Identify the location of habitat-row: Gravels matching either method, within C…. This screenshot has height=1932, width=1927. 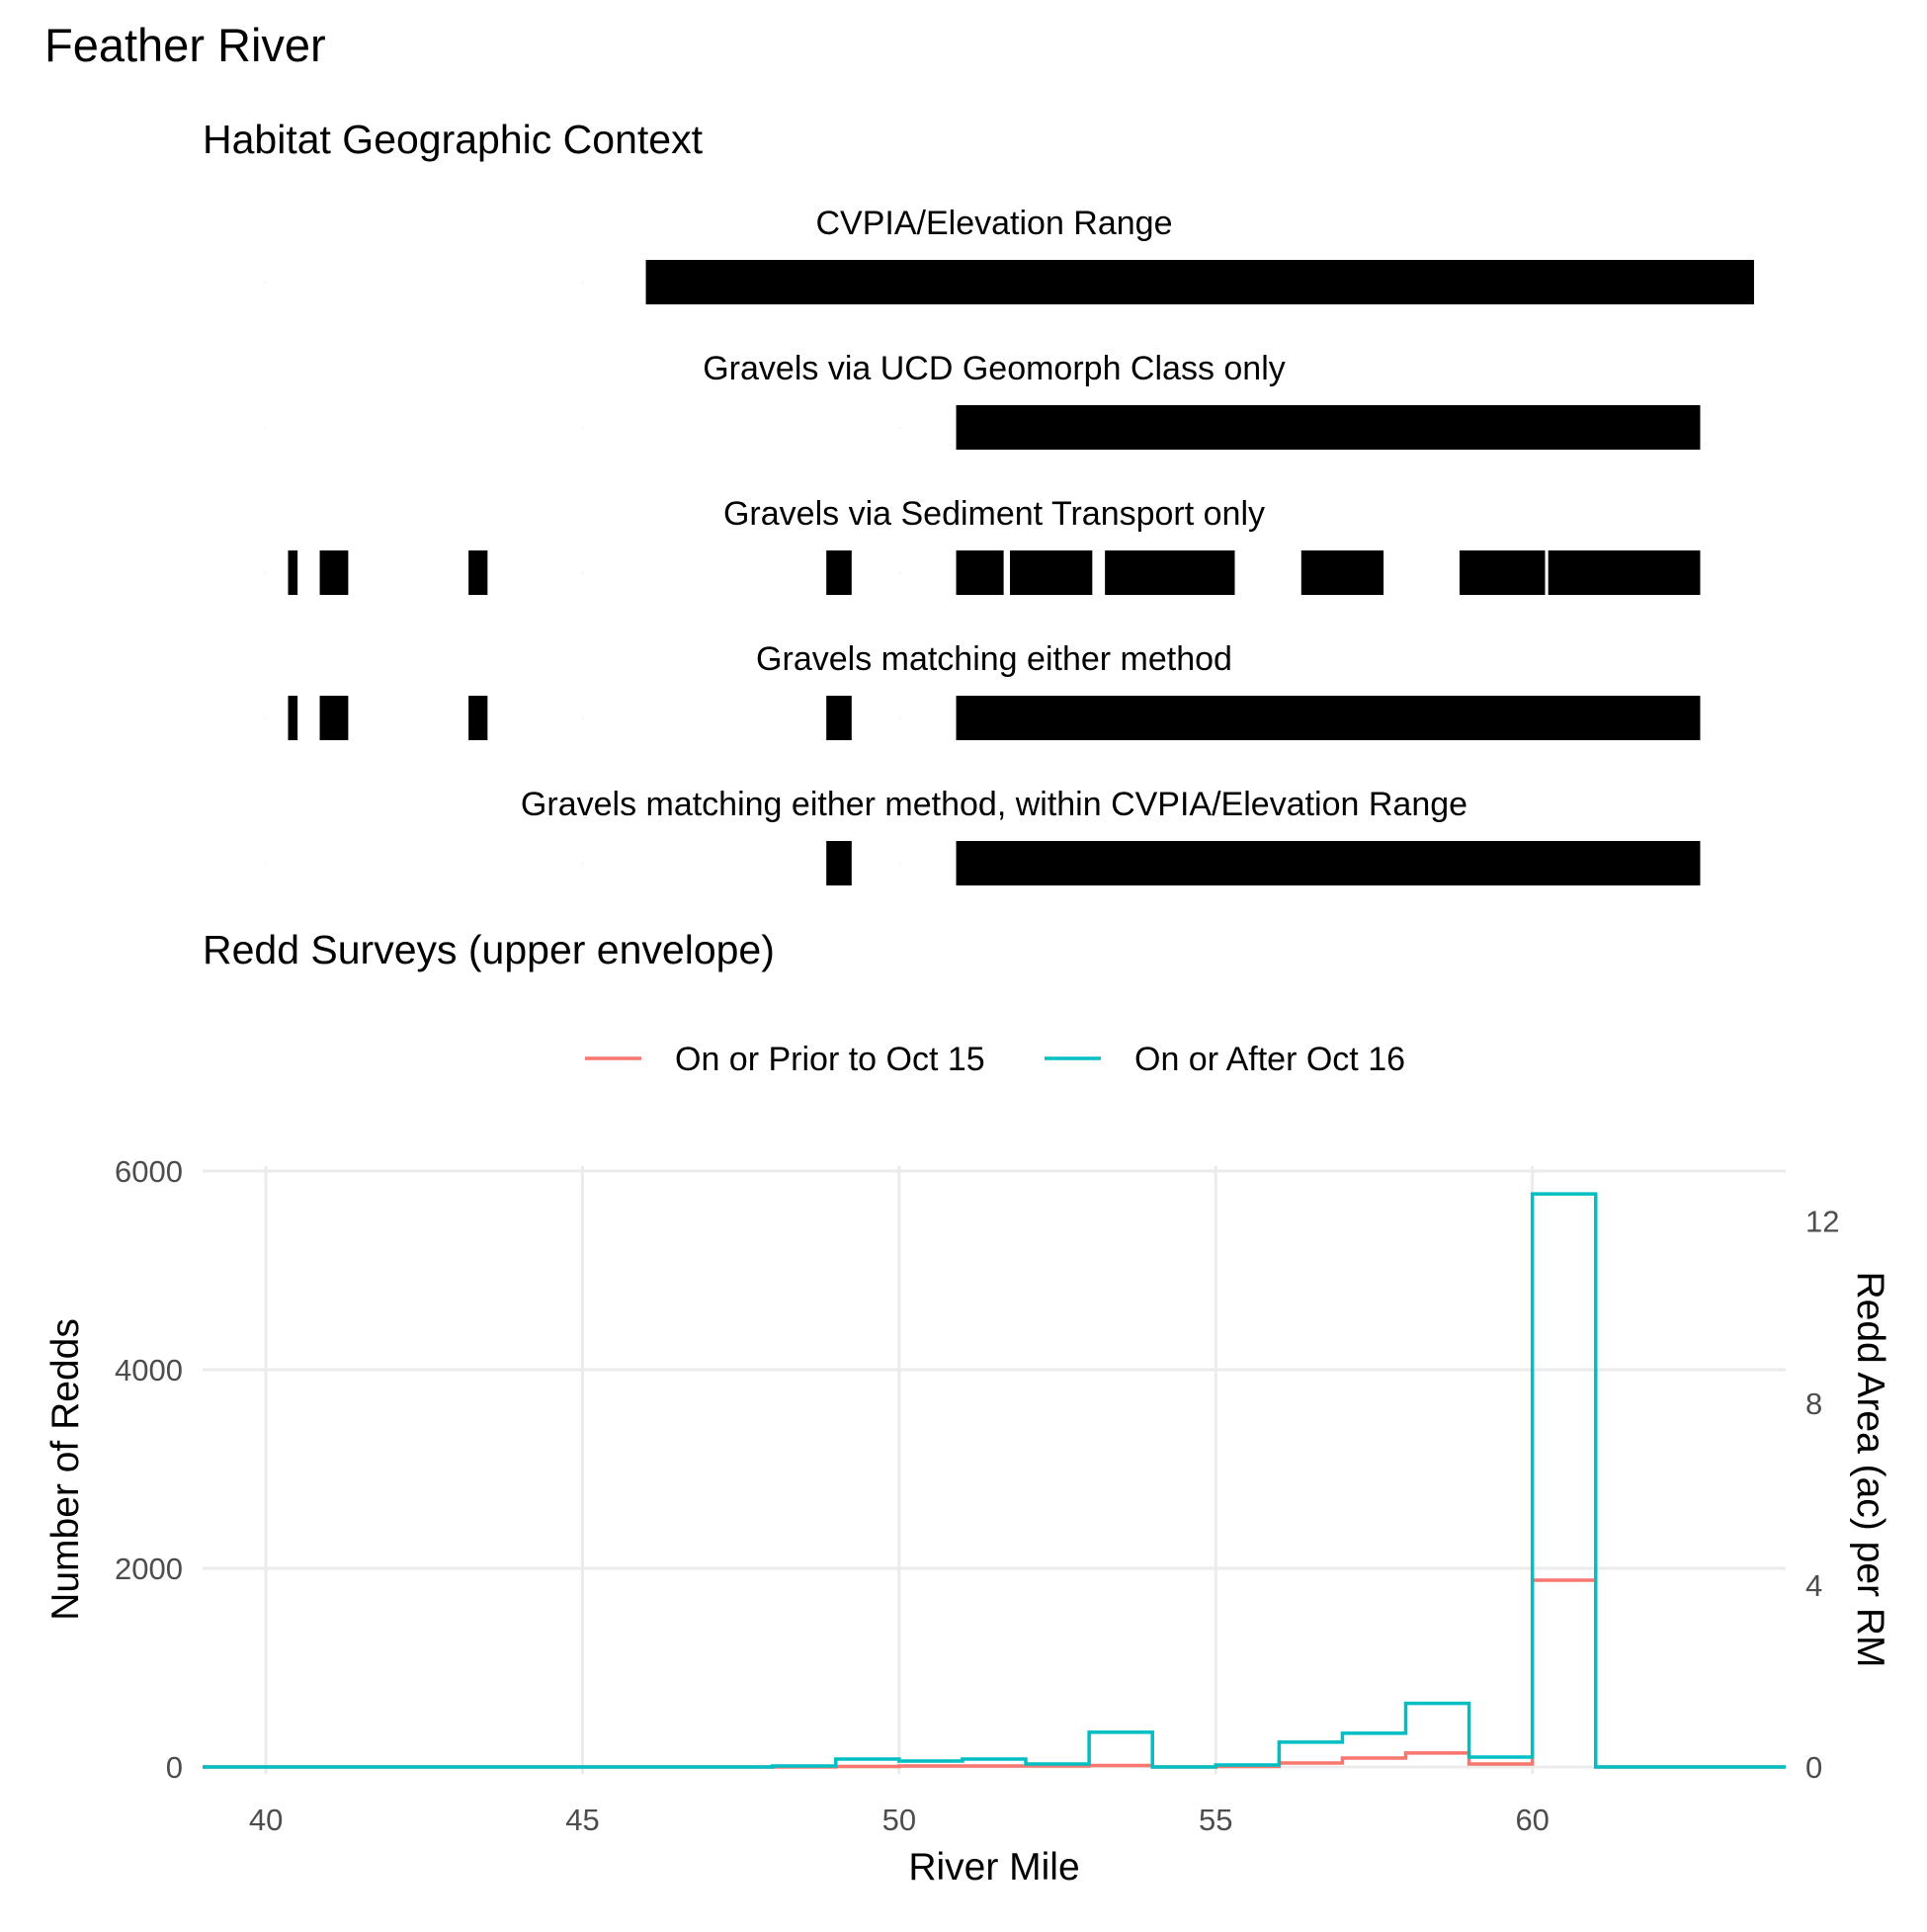
(1025, 835).